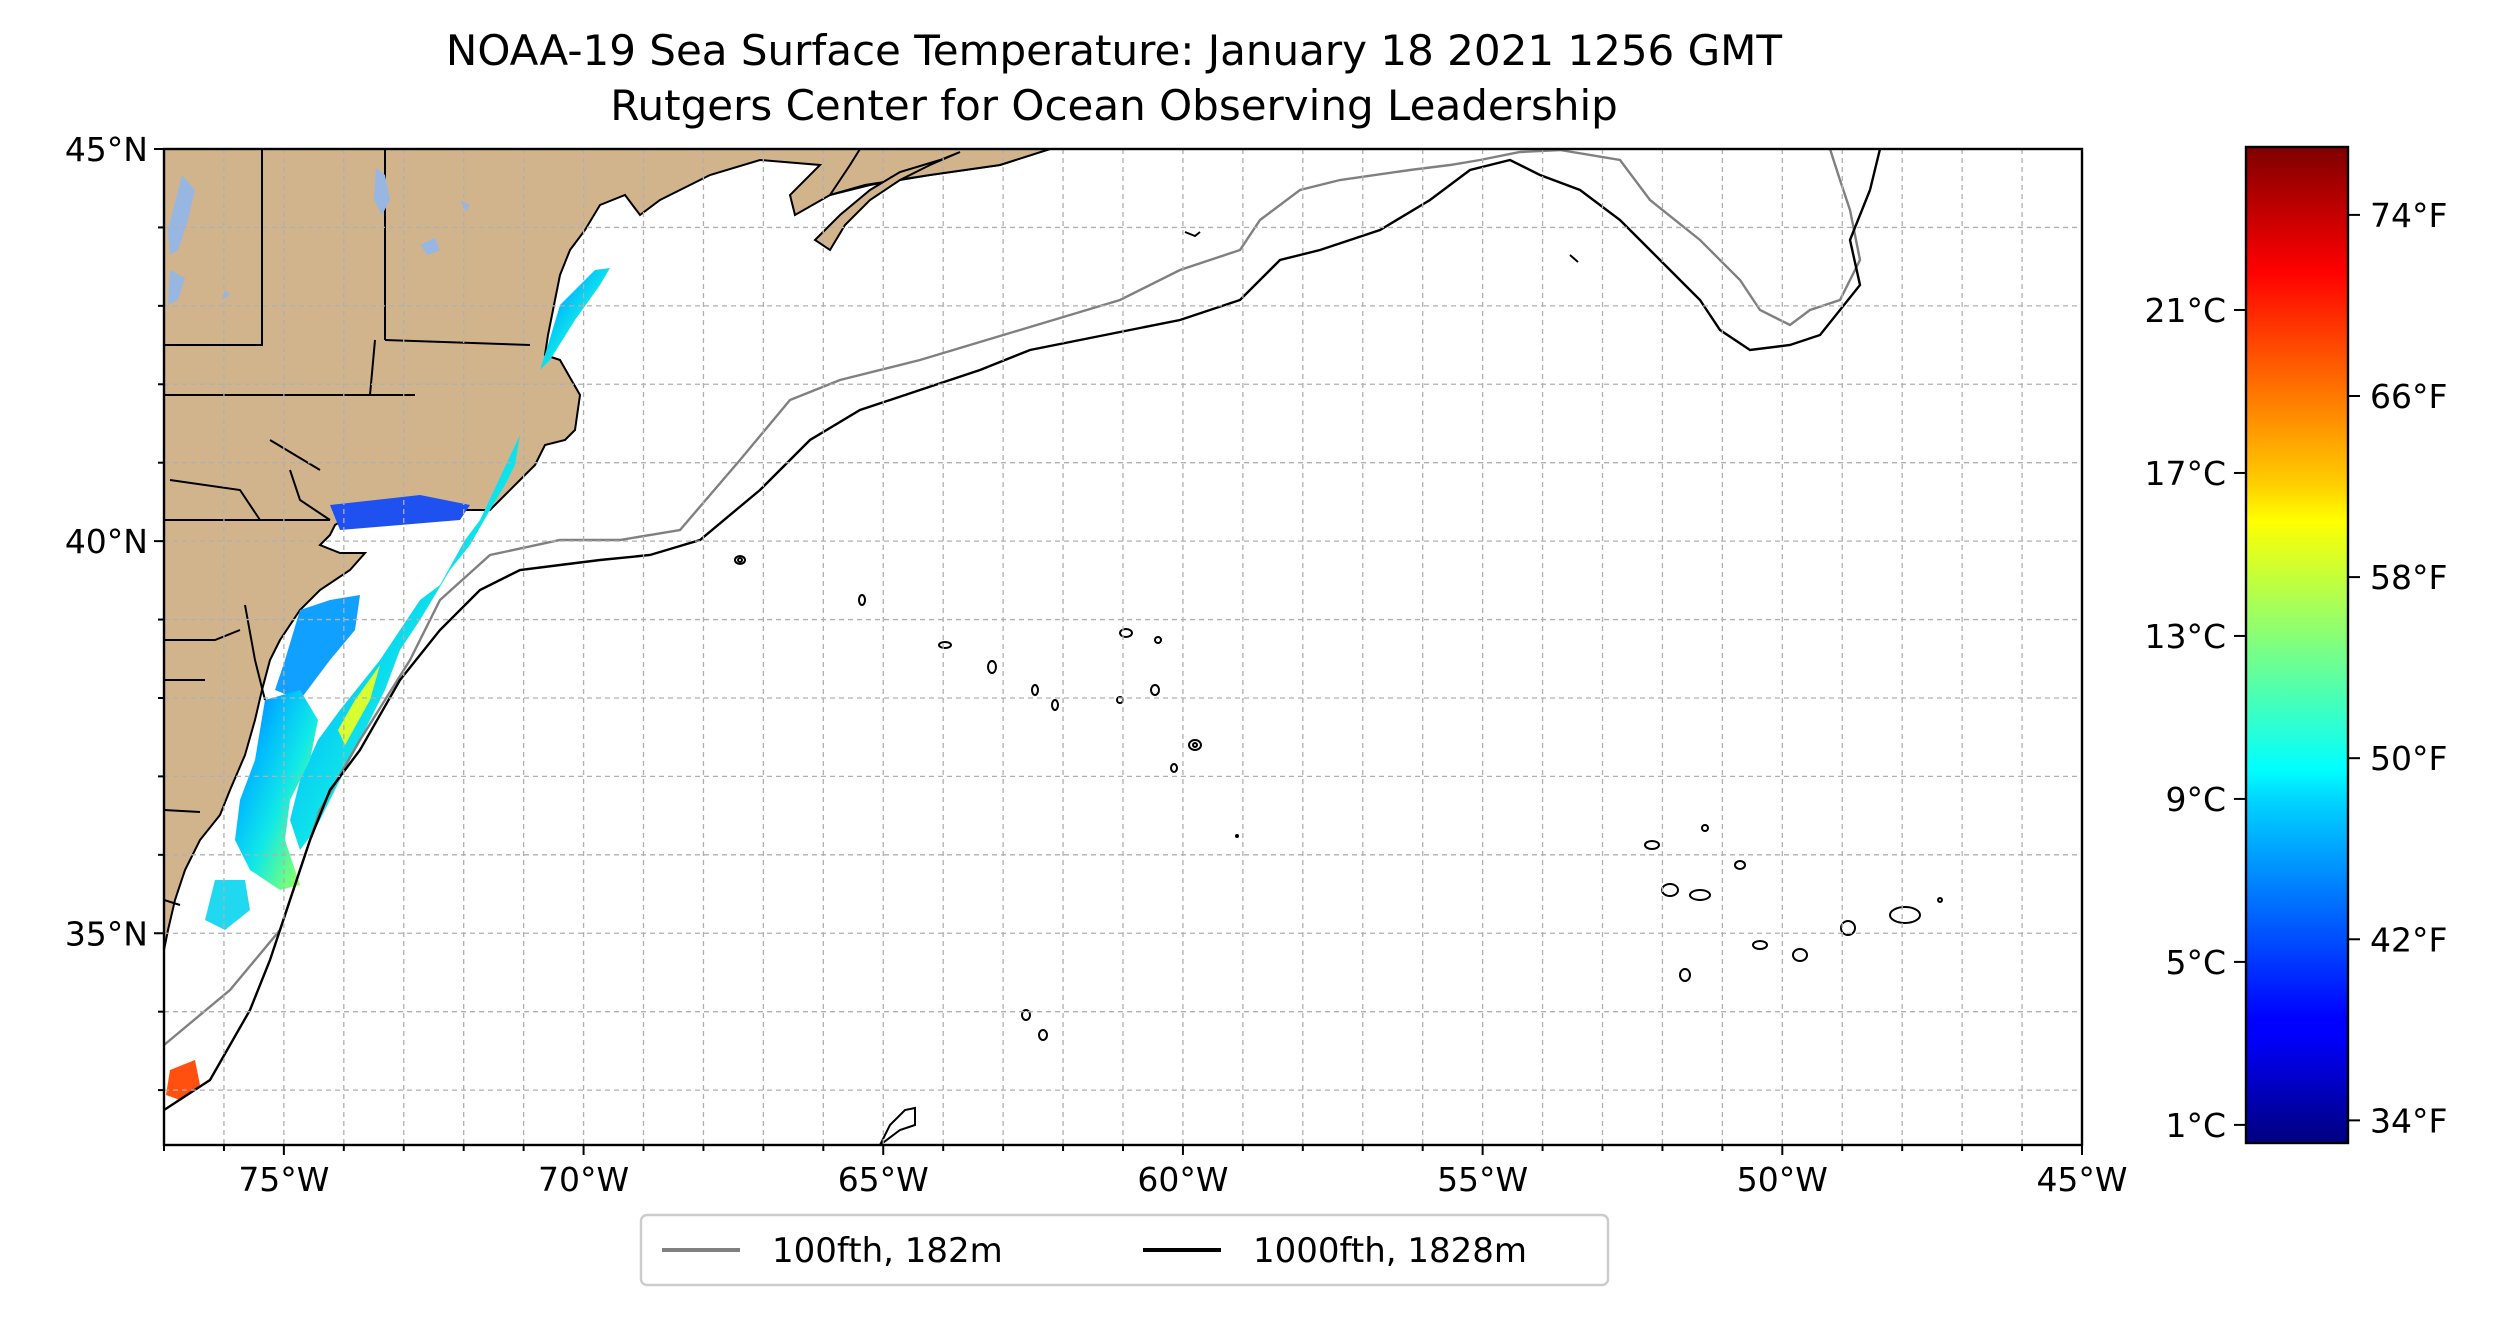  What do you see at coordinates (2408, 396) in the screenshot?
I see `colorbar-fahrenheit-label: 66°F` at bounding box center [2408, 396].